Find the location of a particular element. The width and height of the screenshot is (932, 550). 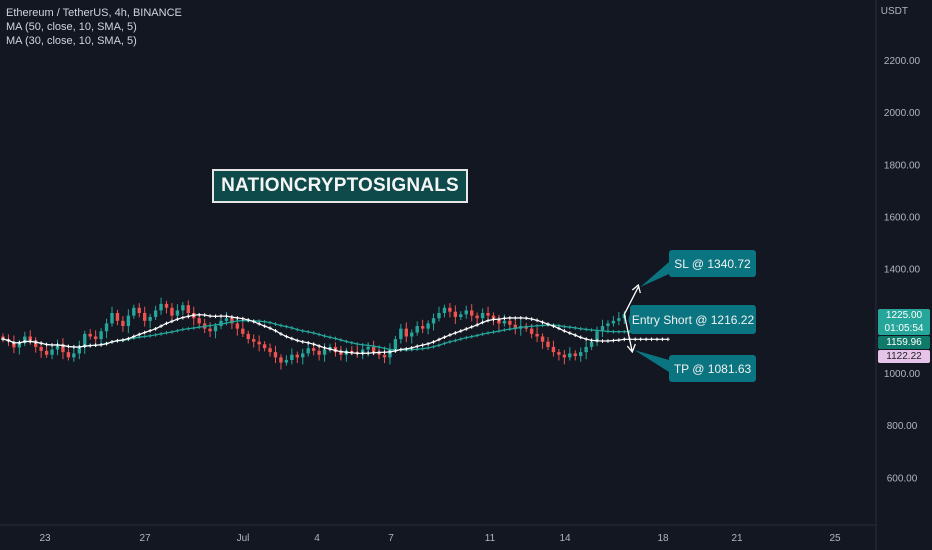

x-tick-label: 7 is located at coordinates (391, 538).